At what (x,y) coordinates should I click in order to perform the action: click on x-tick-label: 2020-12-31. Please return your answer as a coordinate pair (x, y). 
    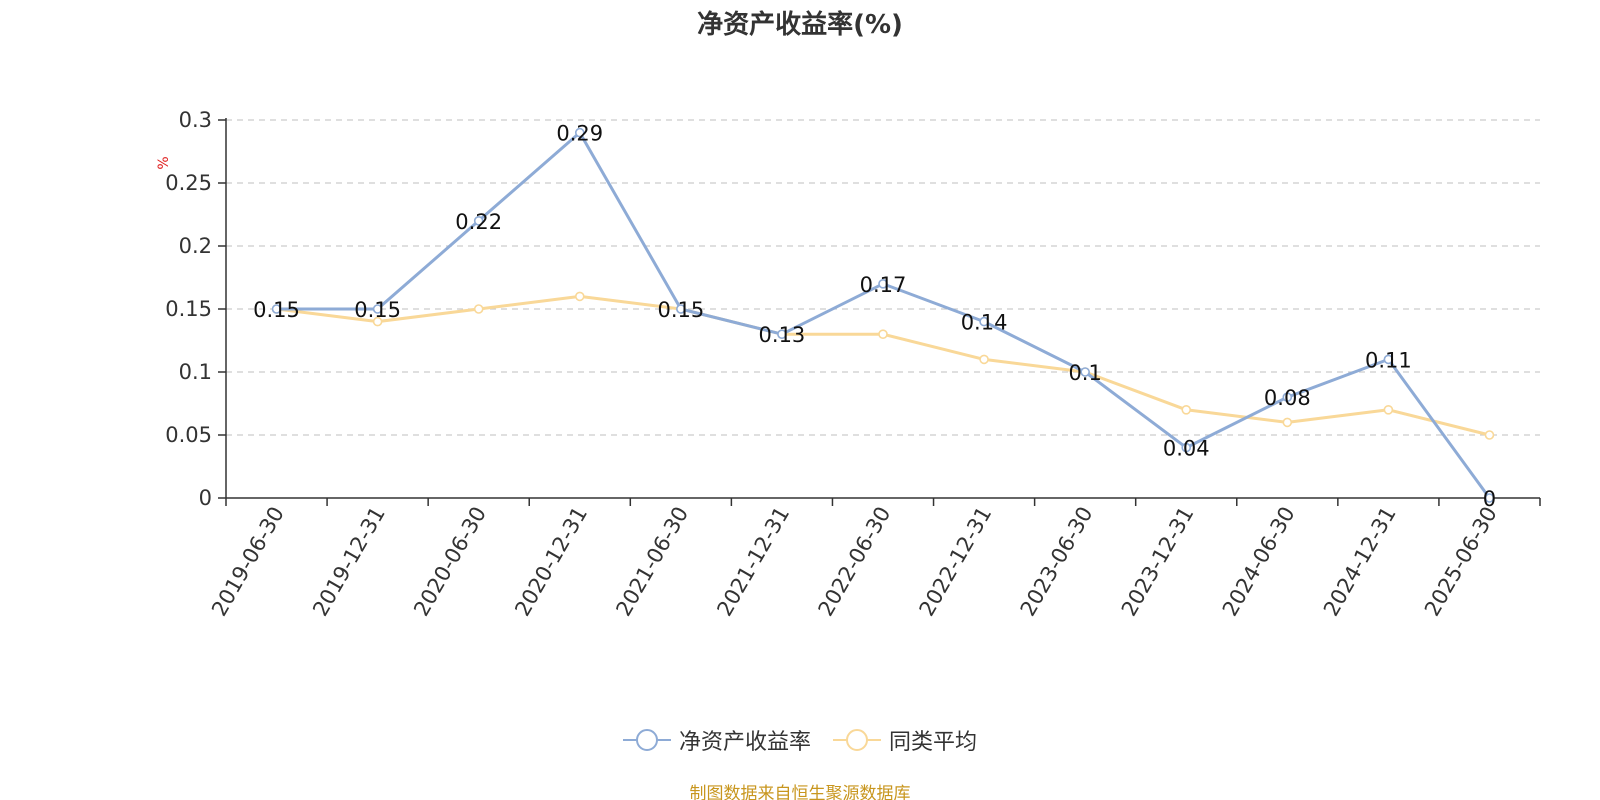
    Looking at the image, I should click on (551, 562).